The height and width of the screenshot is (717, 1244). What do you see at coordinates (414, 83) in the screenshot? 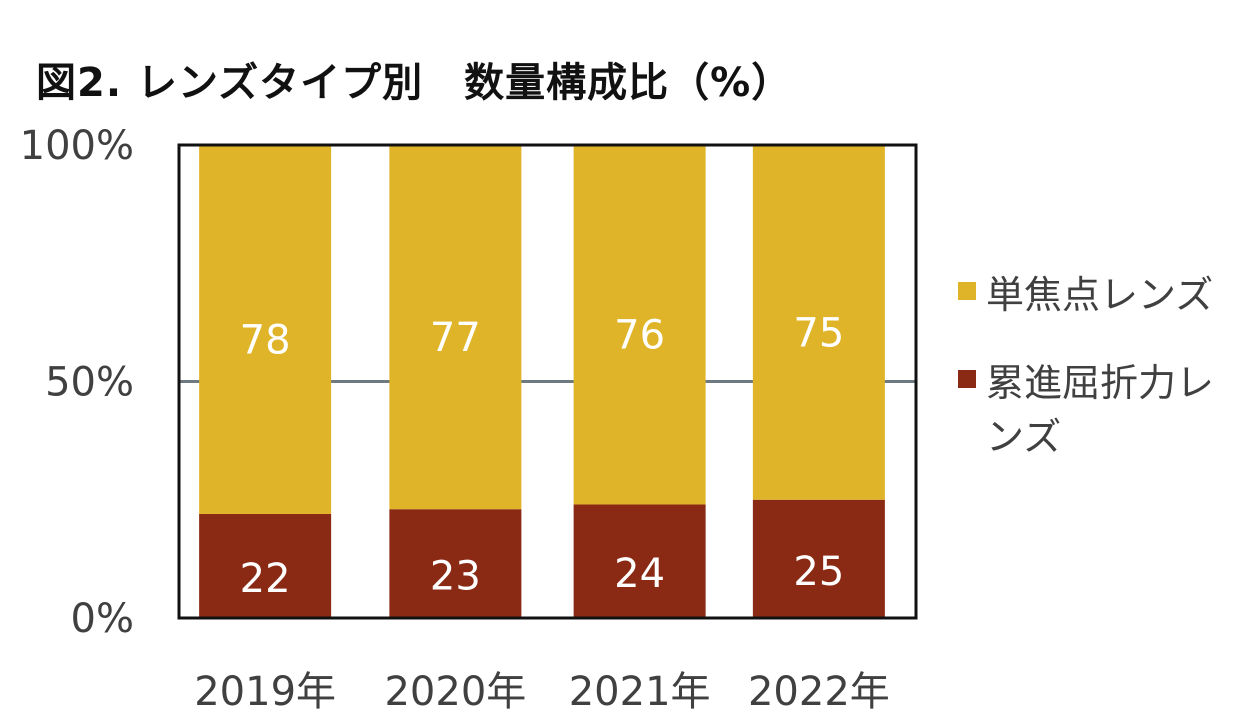
I see `chart-title: 図2. レンズタイプ別 数量構成比（%）` at bounding box center [414, 83].